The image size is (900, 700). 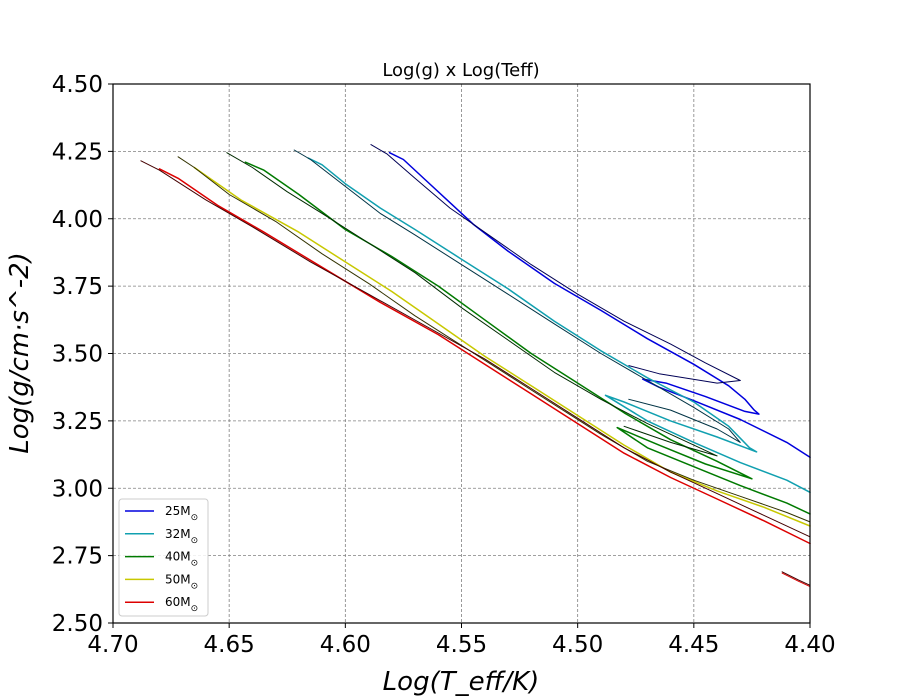 I want to click on legend: 25M⊙ 32M⊙ 40M⊙ 50M⊙ 60M⊙, so click(x=163, y=557).